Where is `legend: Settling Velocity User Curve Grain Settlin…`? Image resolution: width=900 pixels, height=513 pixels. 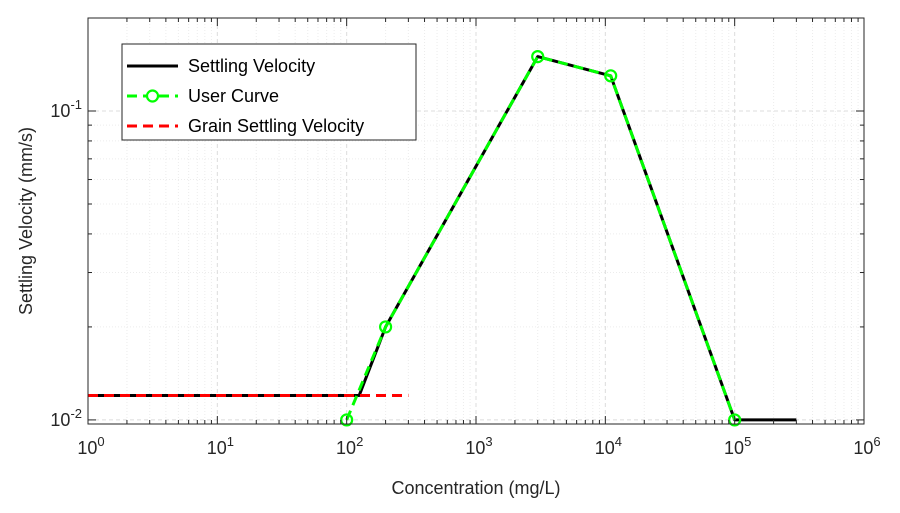
legend: Settling Velocity User Curve Grain Settlin… is located at coordinates (269, 92).